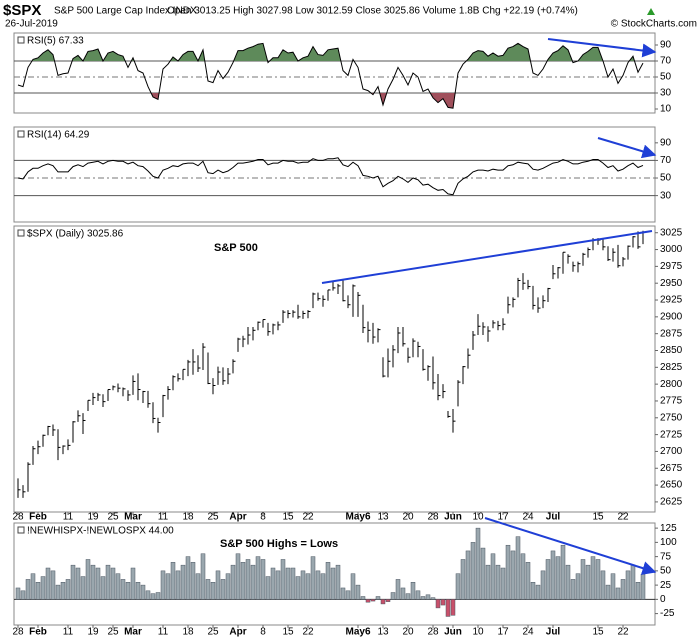 This screenshot has width=700, height=639. What do you see at coordinates (666, 109) in the screenshot?
I see `y-tick-label: 10` at bounding box center [666, 109].